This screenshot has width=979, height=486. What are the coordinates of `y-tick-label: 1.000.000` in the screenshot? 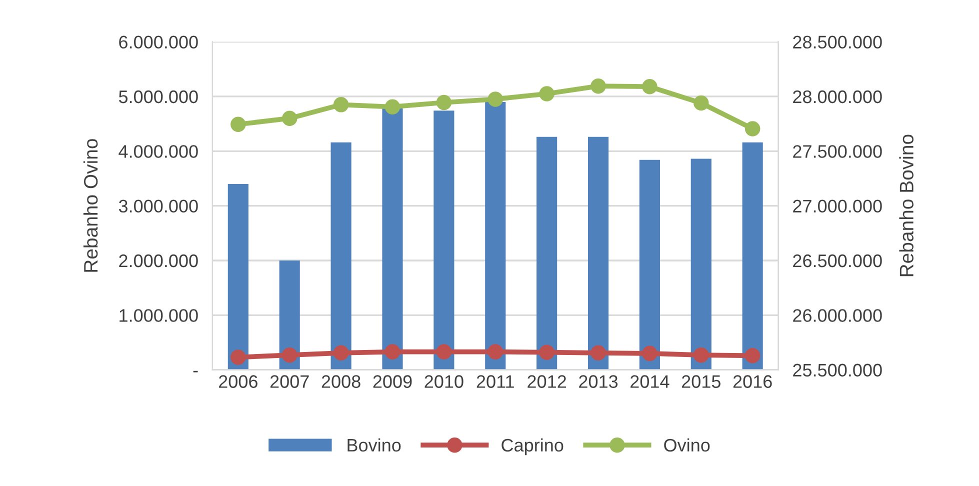 It's located at (159, 315).